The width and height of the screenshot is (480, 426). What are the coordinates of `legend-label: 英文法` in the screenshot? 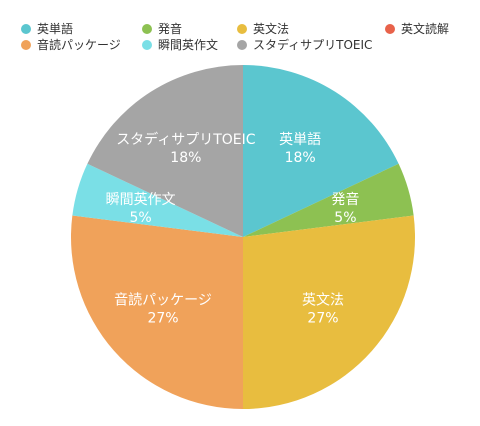 It's located at (271, 28).